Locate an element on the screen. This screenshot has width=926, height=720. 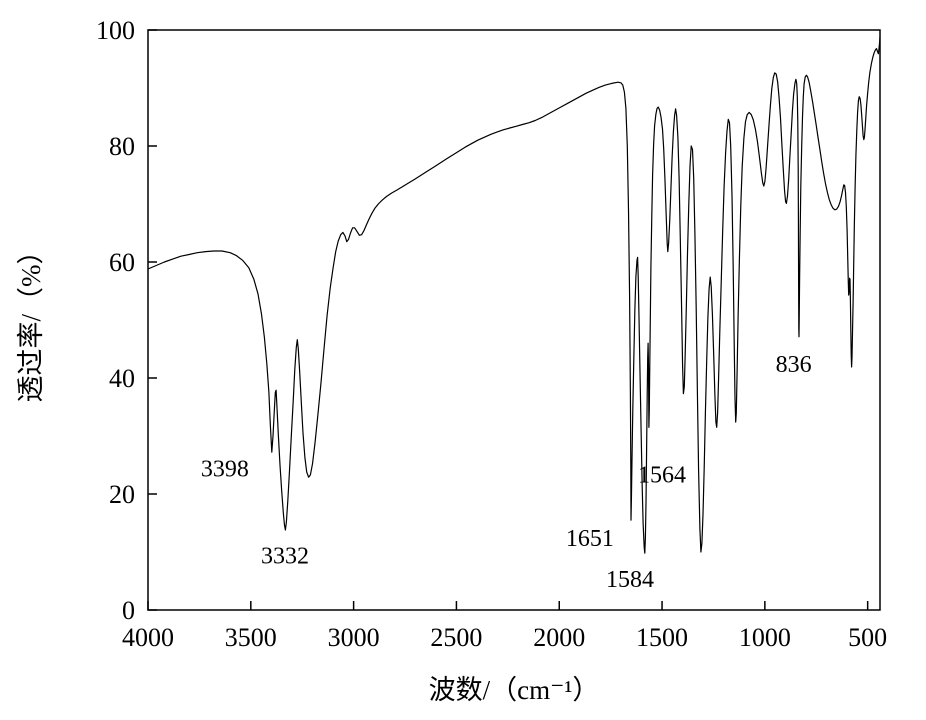
y-axis-label: 透过率/（%） is located at coordinates (31, 320).